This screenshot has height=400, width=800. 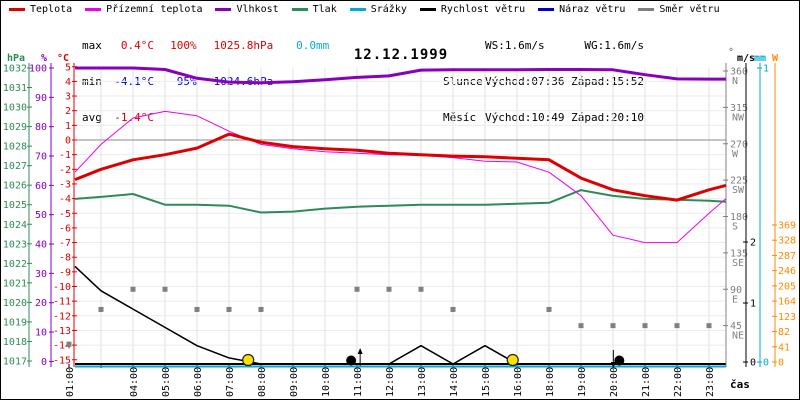 What do you see at coordinates (166, 382) in the screenshot?
I see `svg-text: 05:00` at bounding box center [166, 382].